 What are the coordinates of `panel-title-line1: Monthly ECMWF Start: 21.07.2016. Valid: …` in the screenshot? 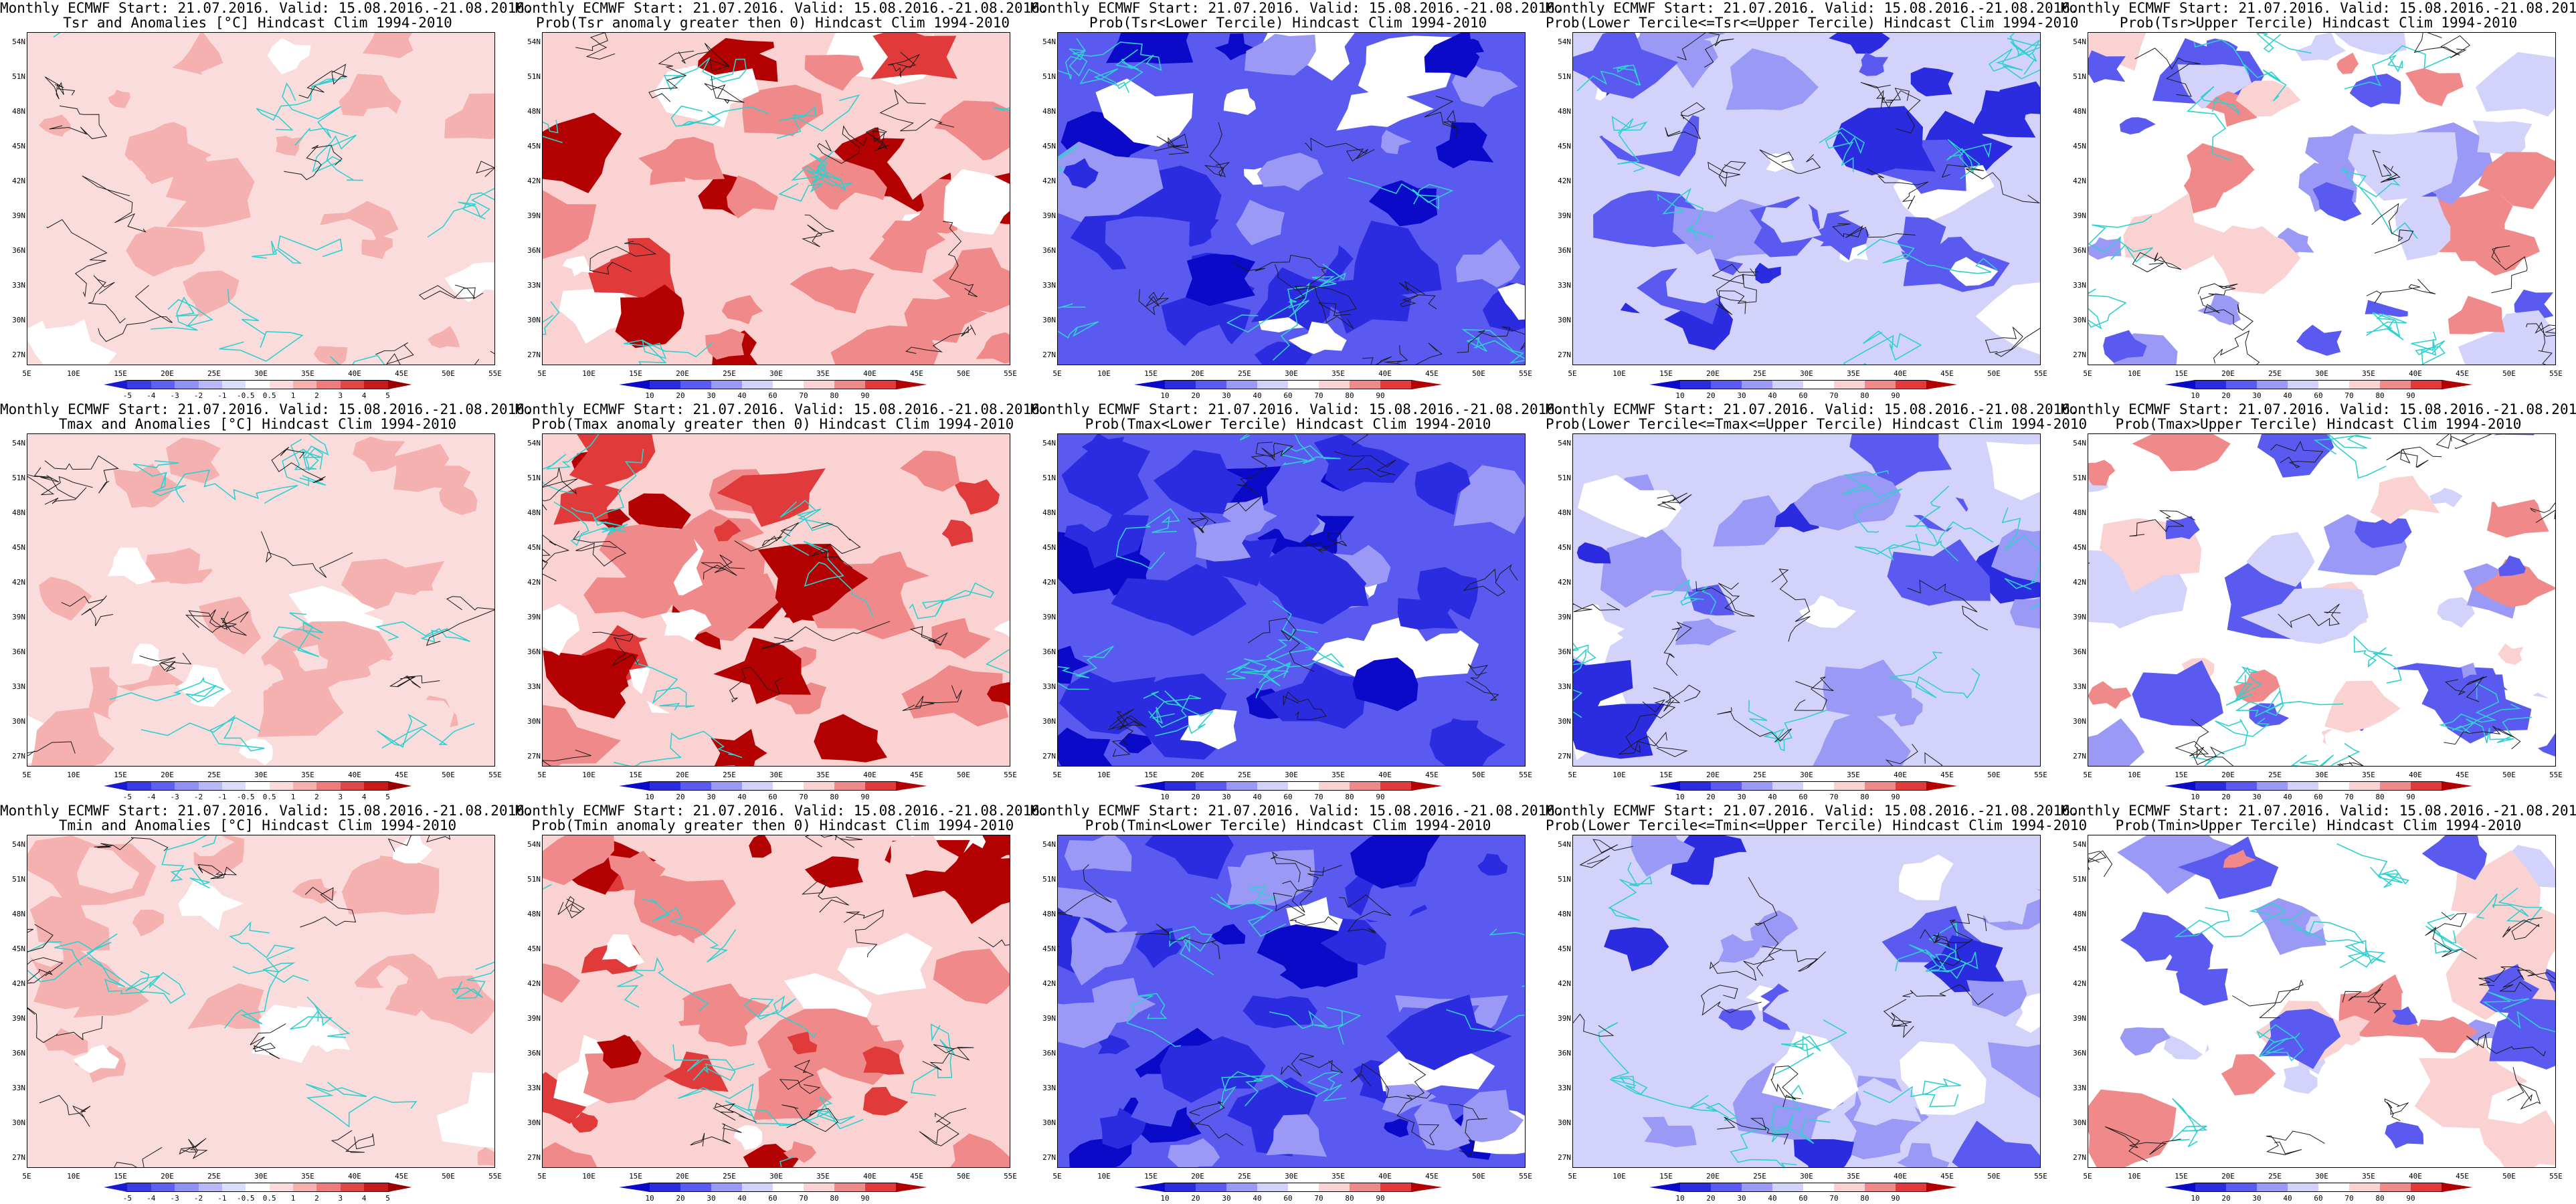 It's located at (266, 811).